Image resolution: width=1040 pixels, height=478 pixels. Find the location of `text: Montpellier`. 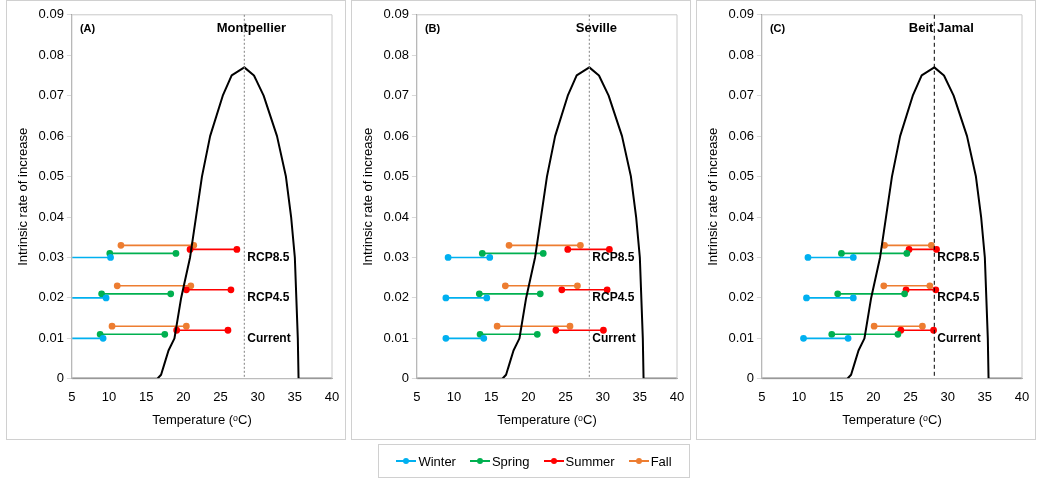

text: Montpellier is located at coordinates (251, 28).